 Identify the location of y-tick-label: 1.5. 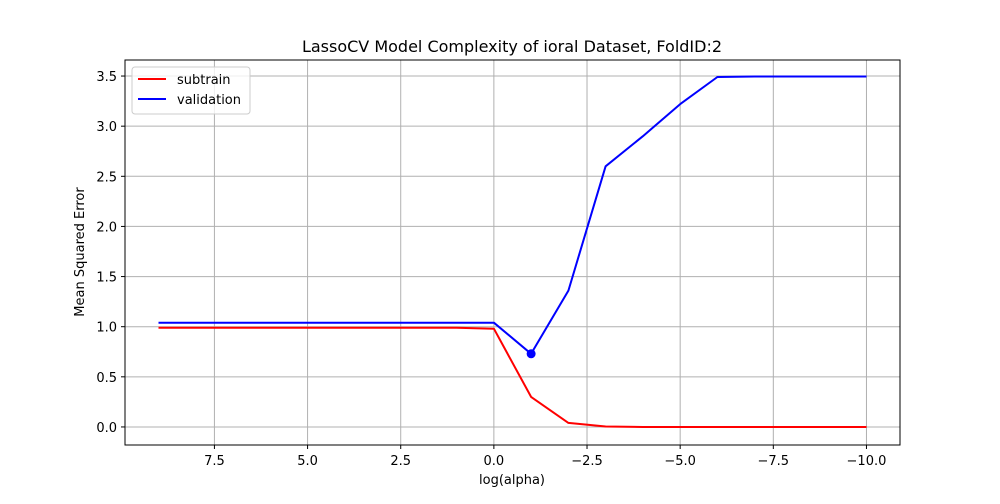
(106, 278).